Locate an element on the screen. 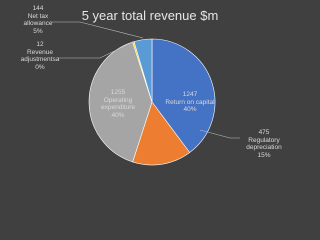 The image size is (320, 240). data-label: 475 Regulatory depreciation 15% is located at coordinates (264, 144).